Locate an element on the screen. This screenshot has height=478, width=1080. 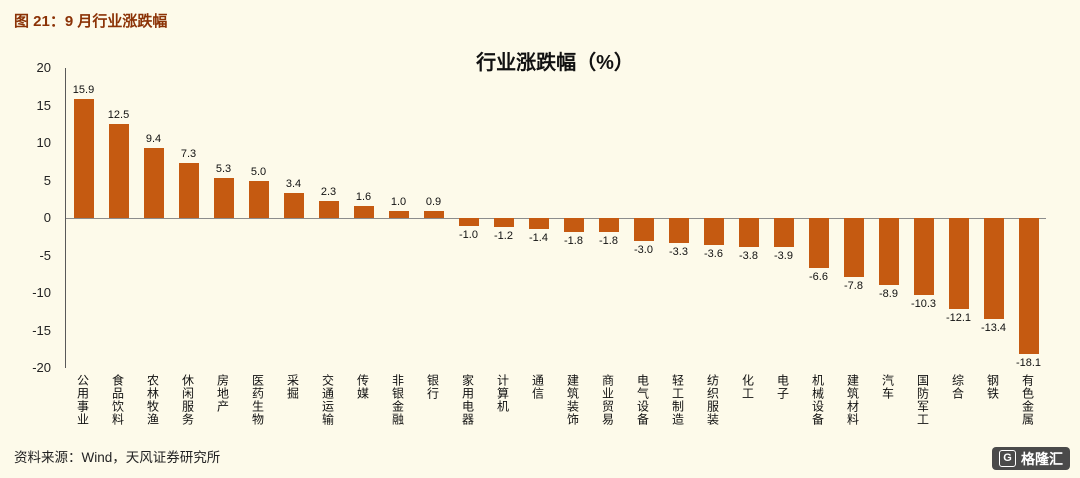
bar-value-label: 15.9 is located at coordinates (83, 89).